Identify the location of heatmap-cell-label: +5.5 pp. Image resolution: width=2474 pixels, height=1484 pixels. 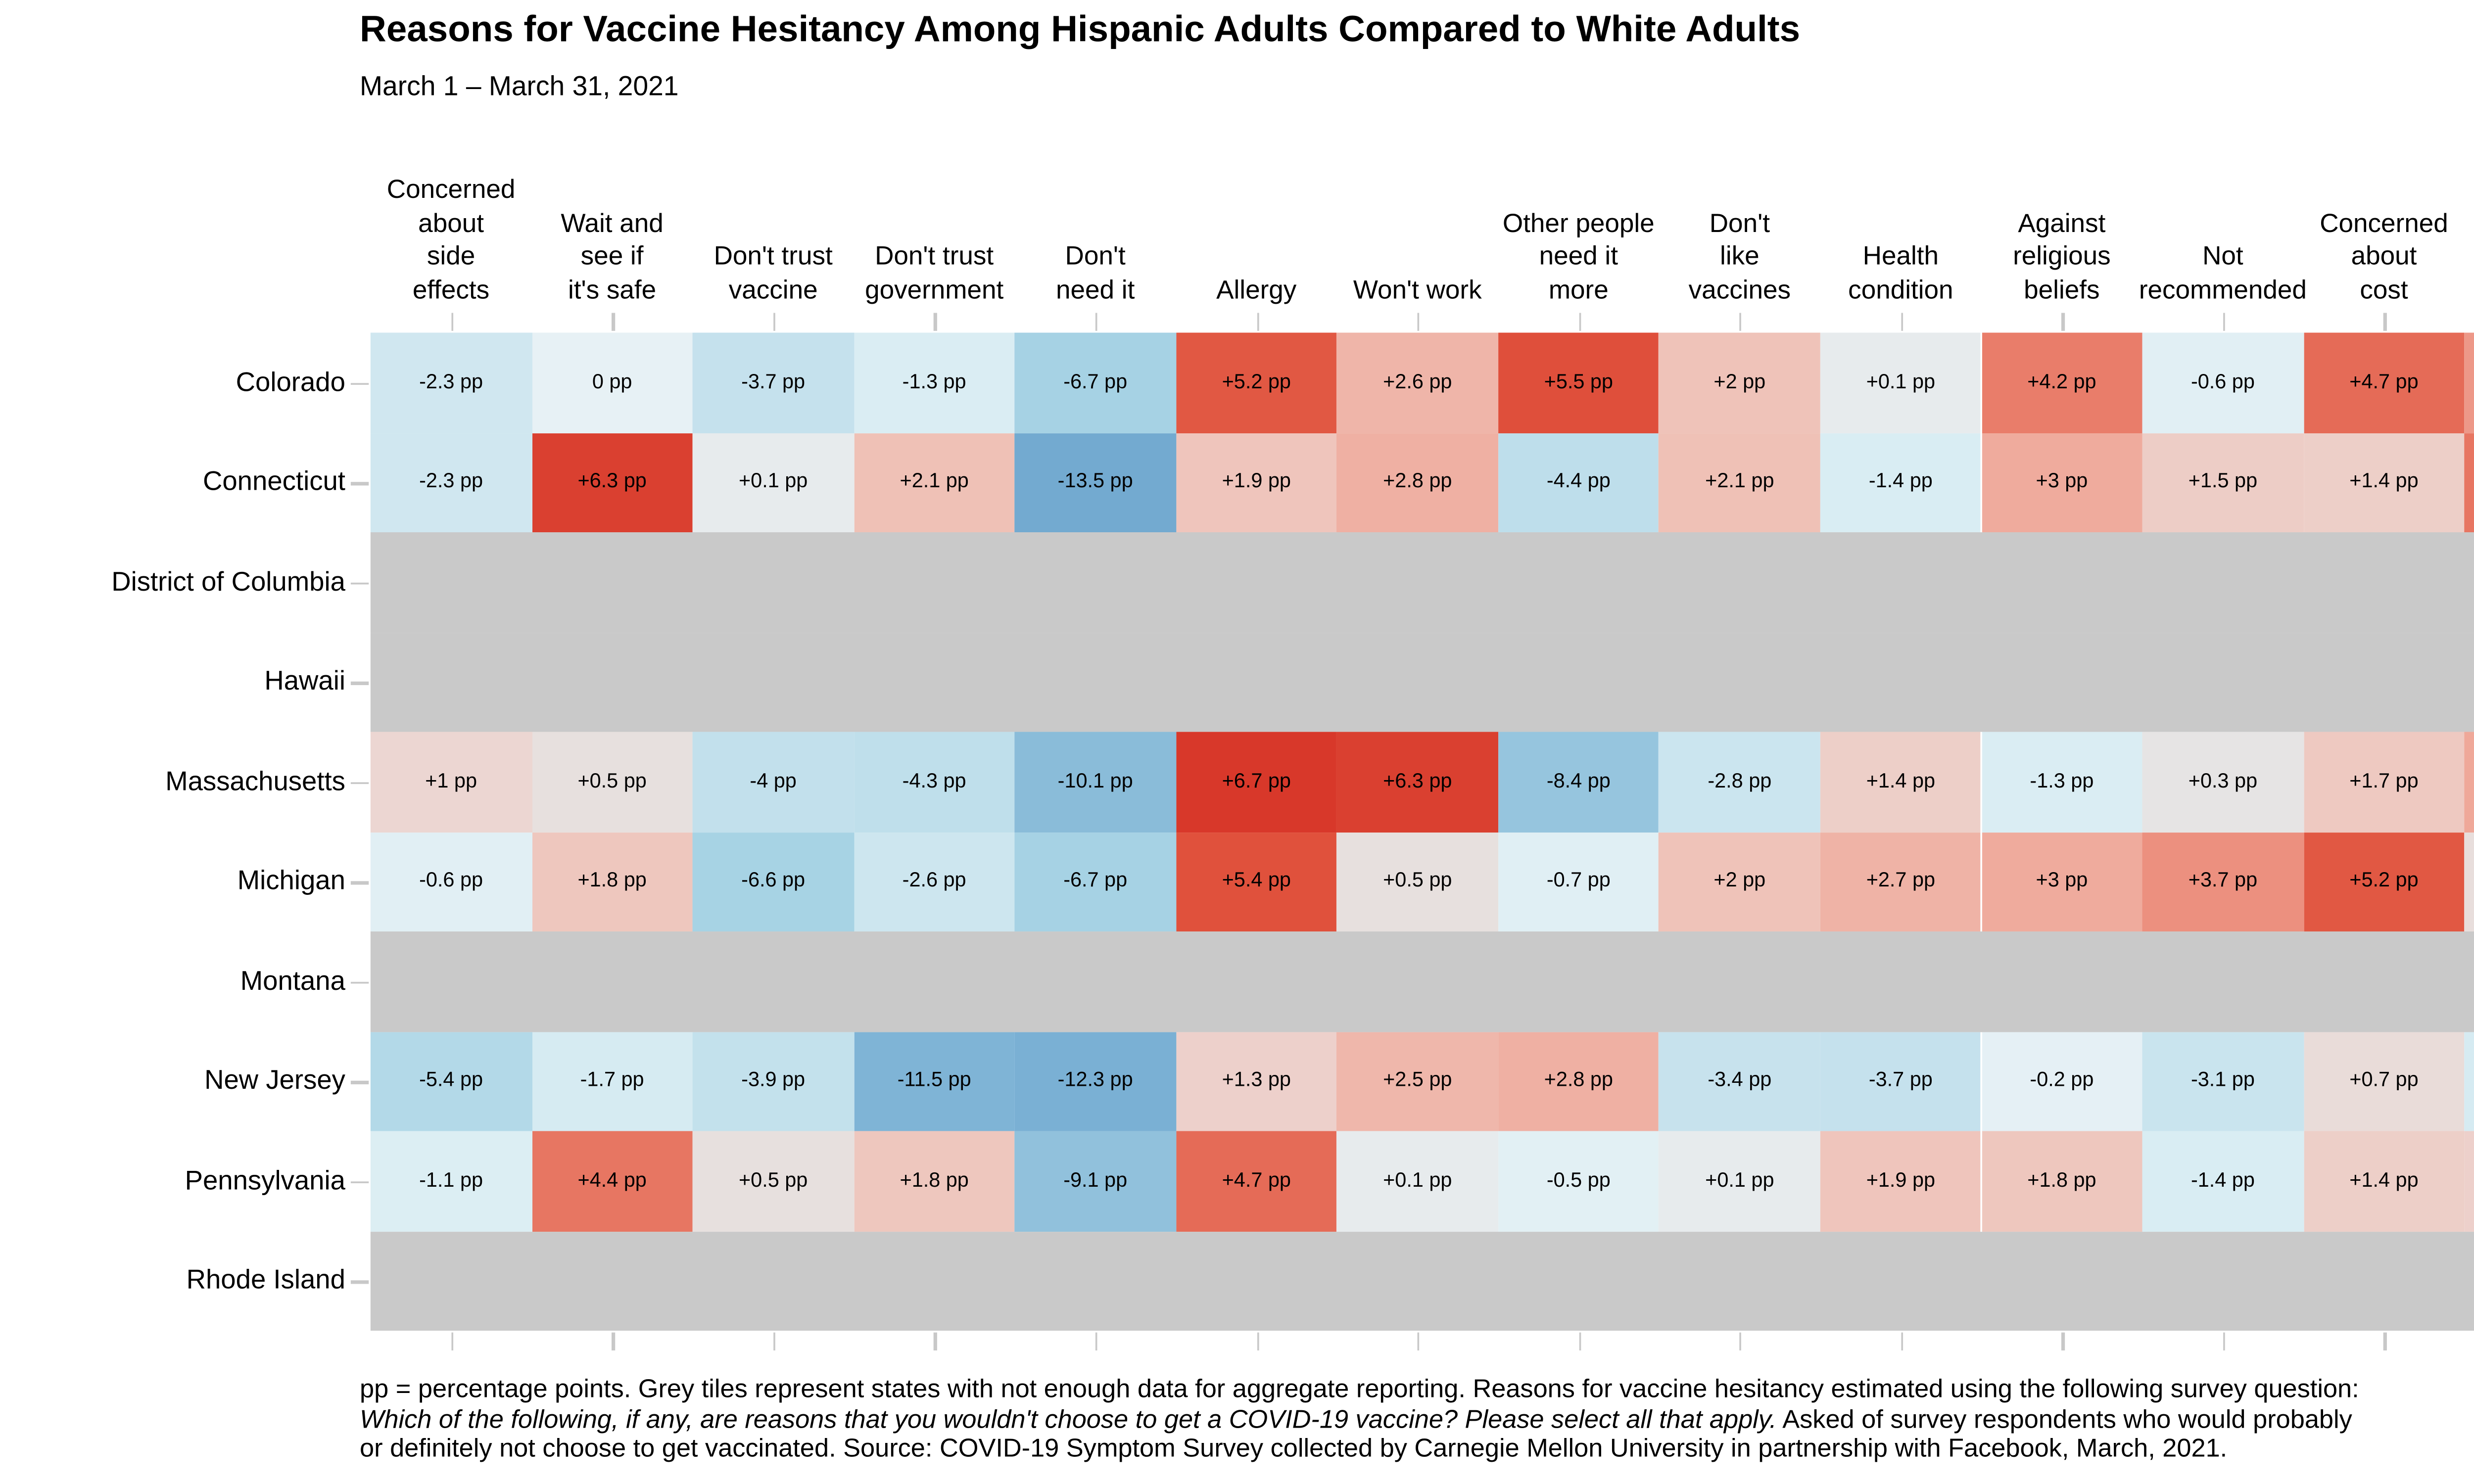
(1578, 382).